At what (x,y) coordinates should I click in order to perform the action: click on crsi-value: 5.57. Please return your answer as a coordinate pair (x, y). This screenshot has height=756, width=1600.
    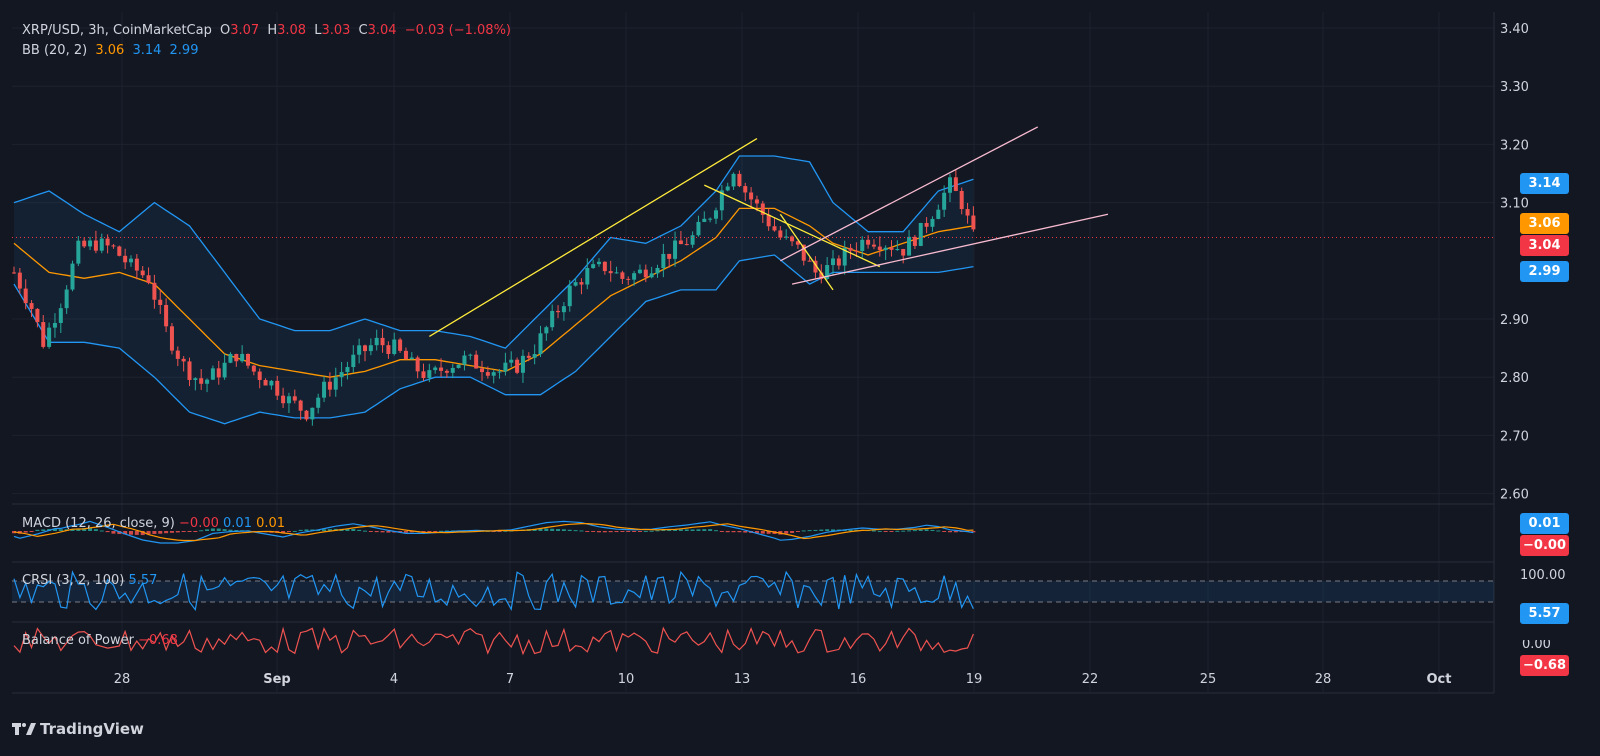
    Looking at the image, I should click on (143, 580).